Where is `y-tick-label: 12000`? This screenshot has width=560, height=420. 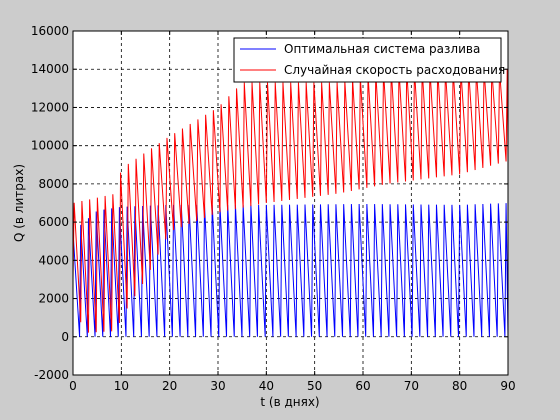
y-tick-label: 12000 is located at coordinates (50, 107).